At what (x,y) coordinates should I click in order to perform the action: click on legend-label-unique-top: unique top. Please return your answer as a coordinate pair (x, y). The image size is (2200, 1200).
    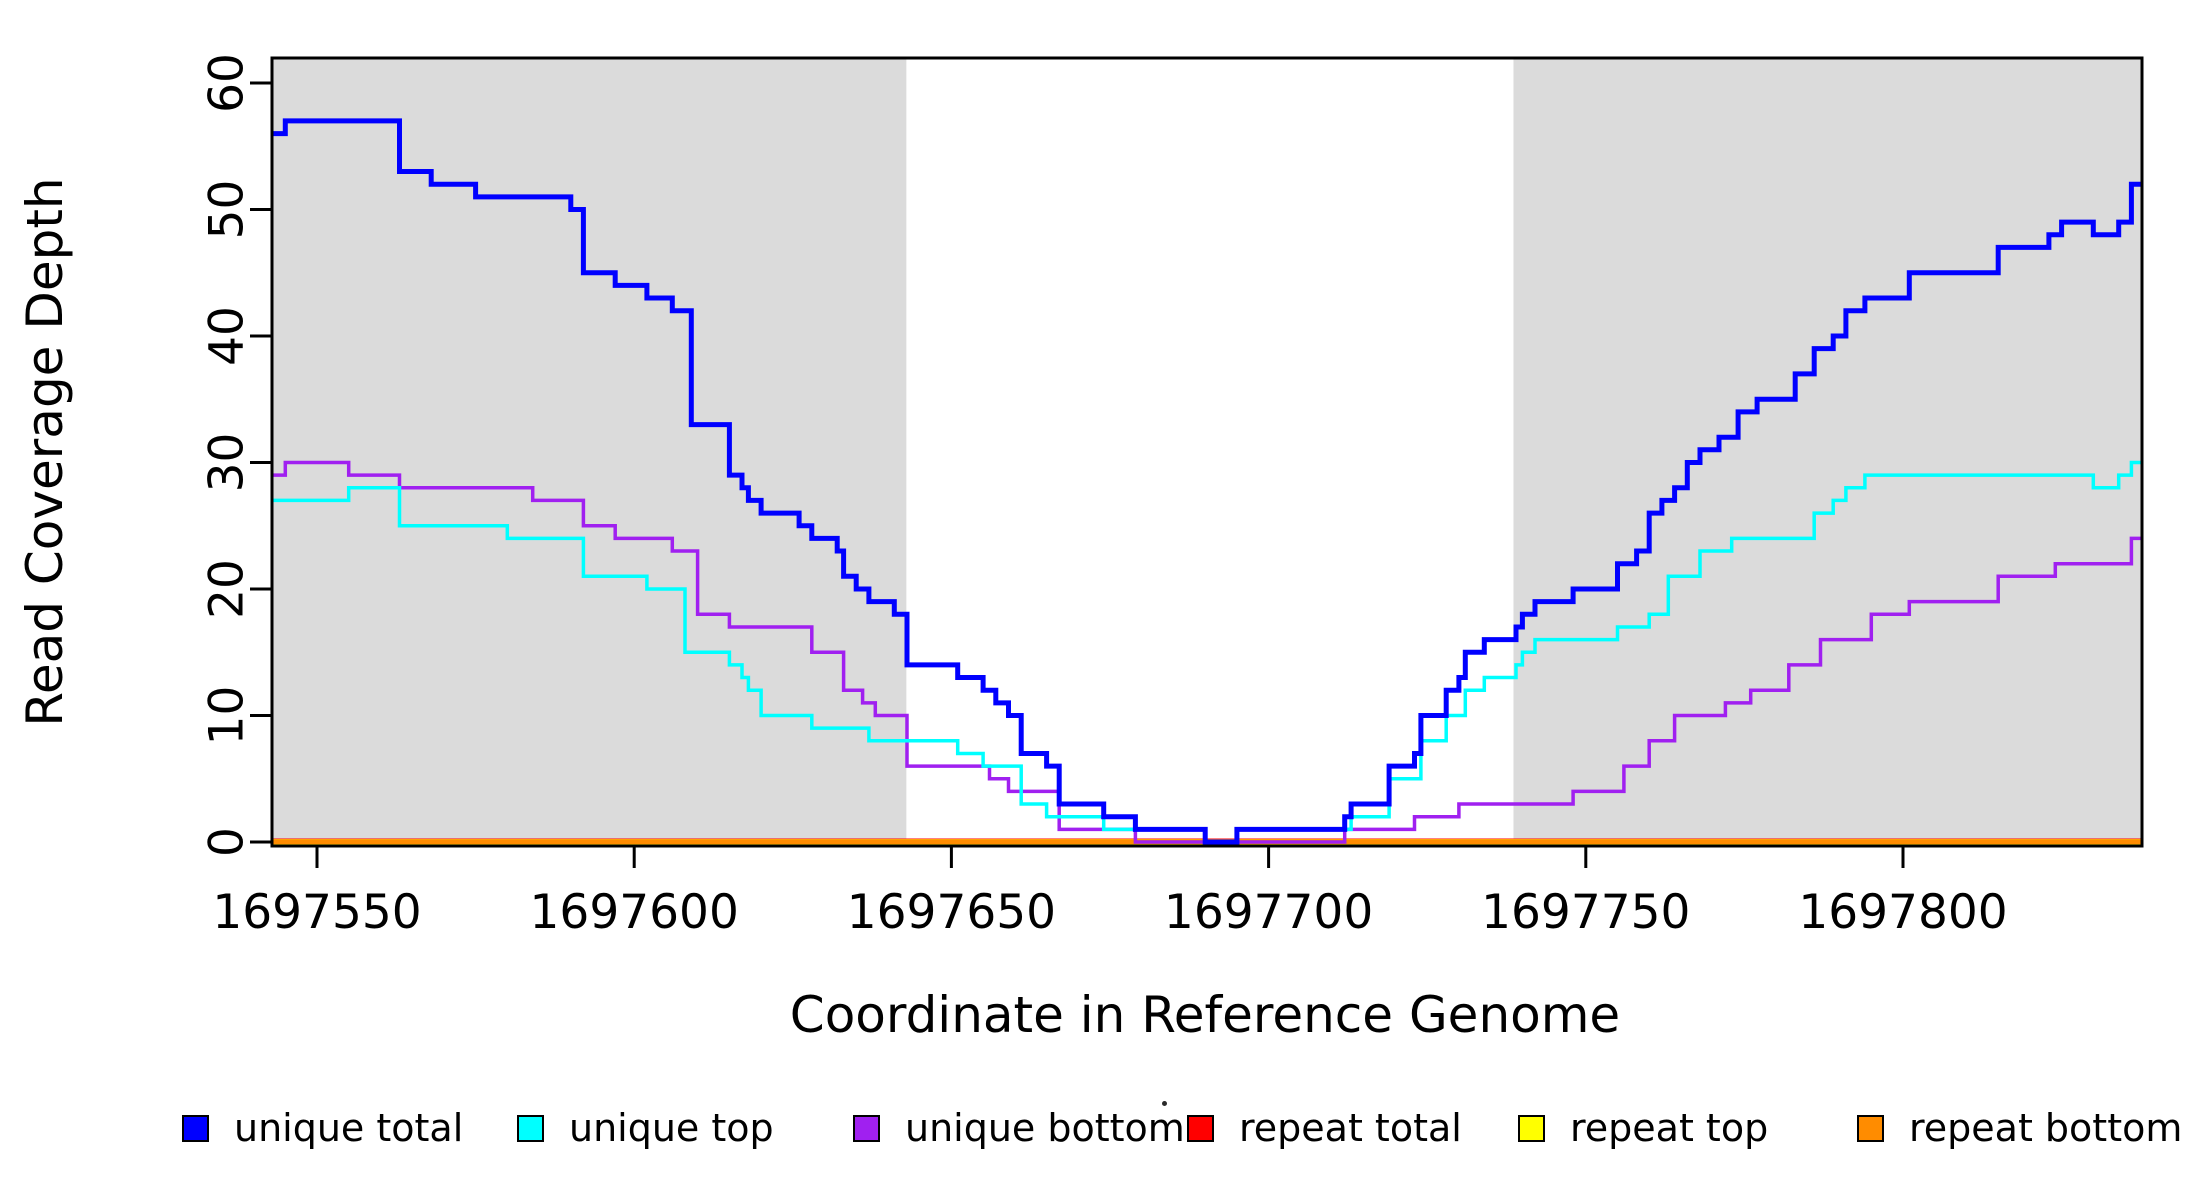
    Looking at the image, I should click on (671, 1128).